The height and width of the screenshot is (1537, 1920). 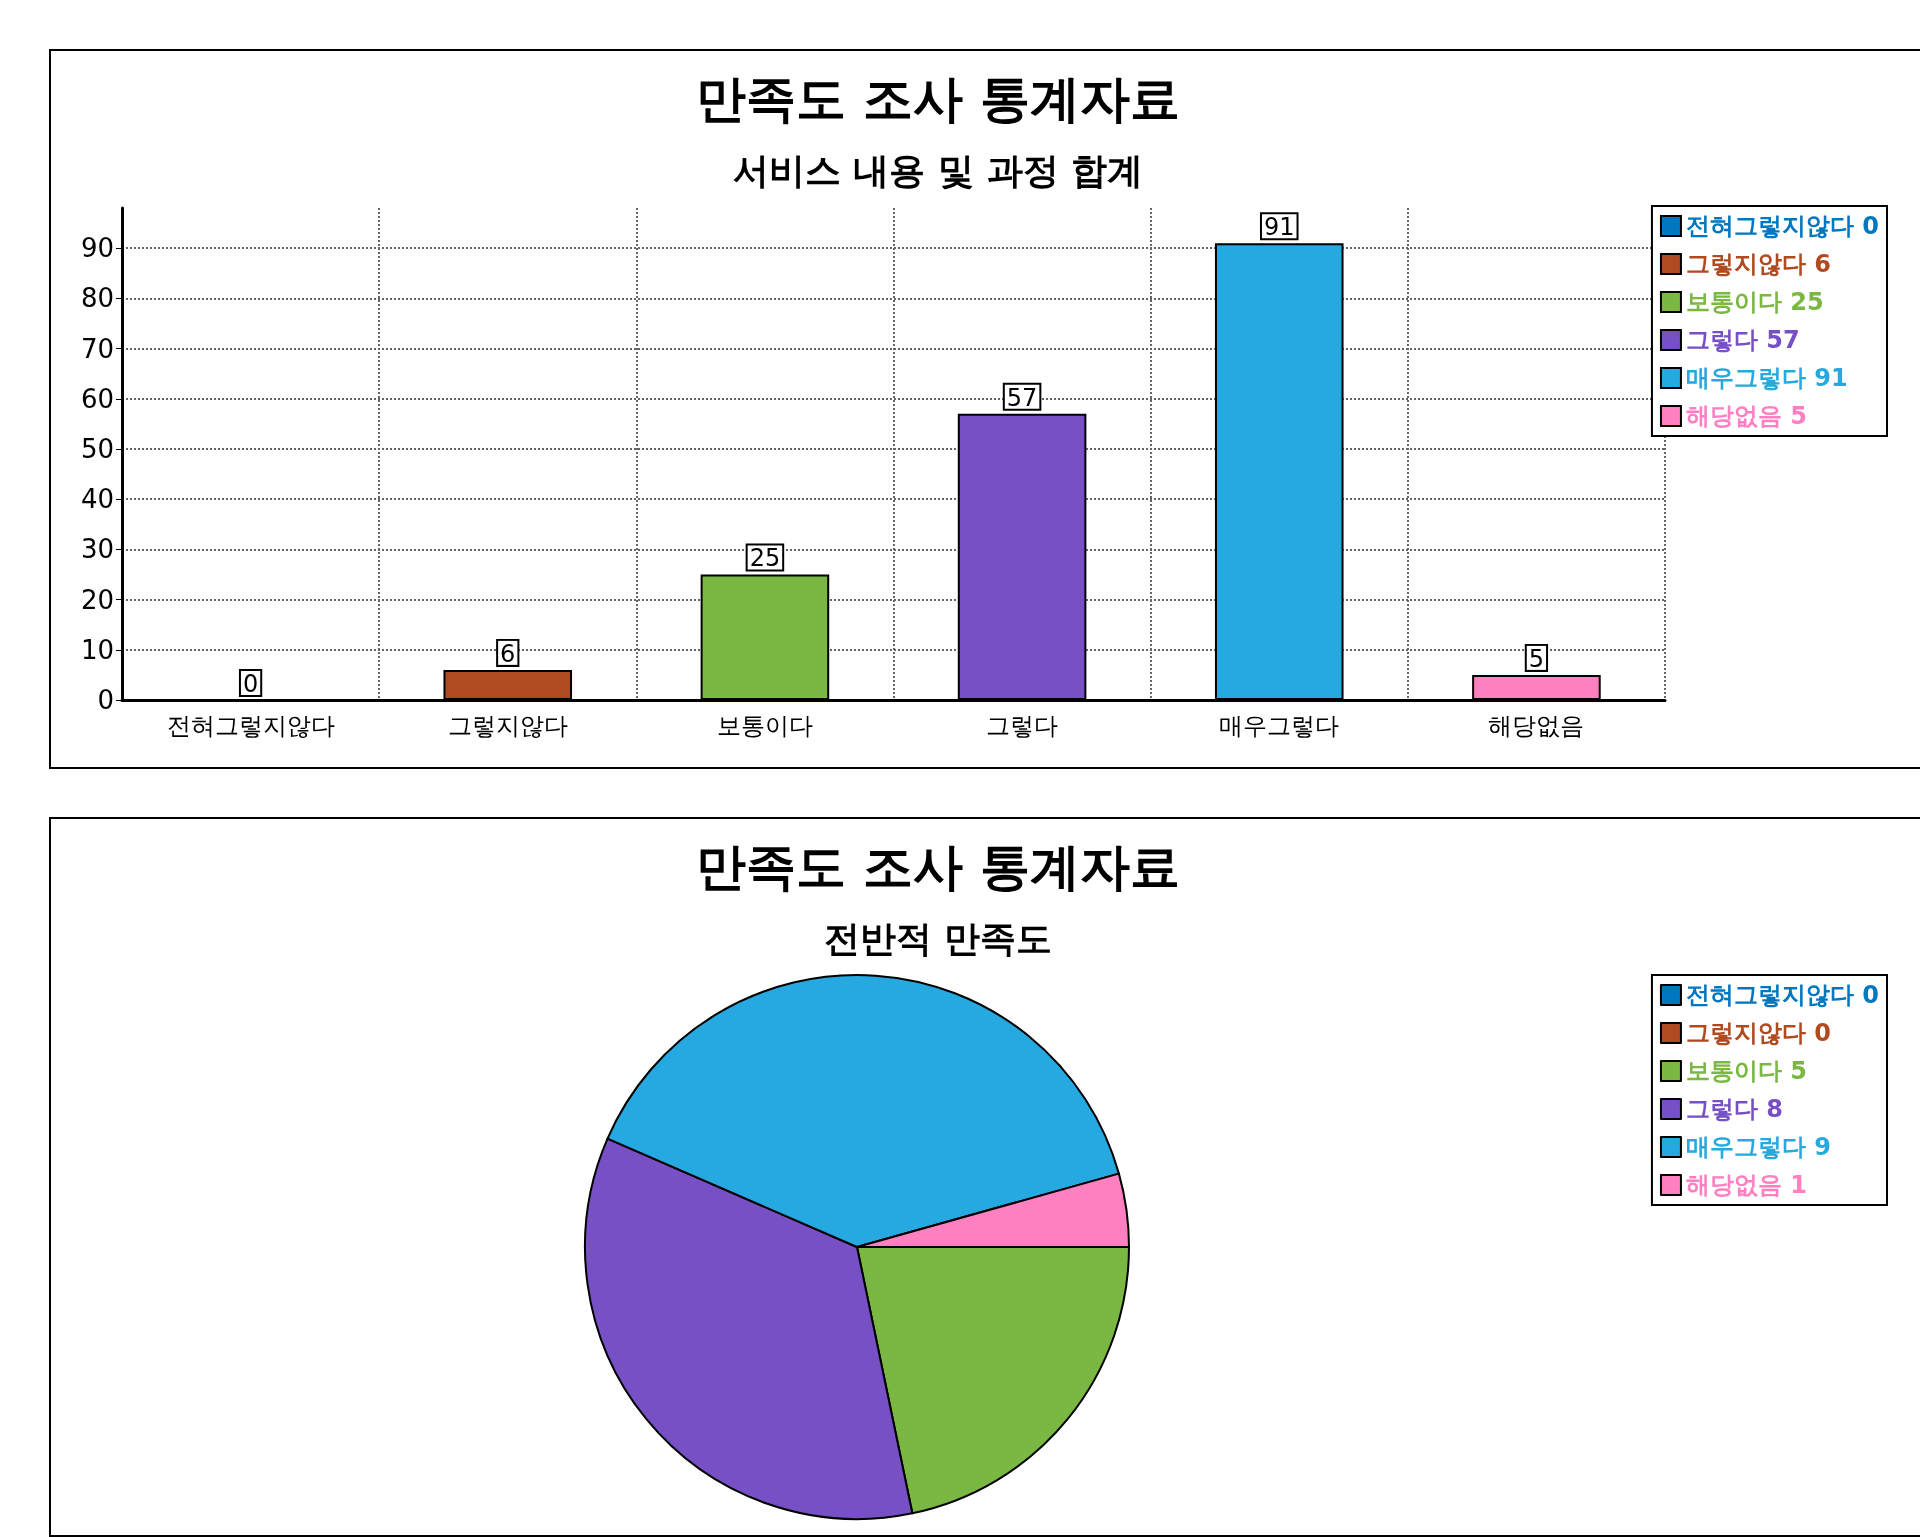 What do you see at coordinates (1279, 227) in the screenshot?
I see `data-label: 91` at bounding box center [1279, 227].